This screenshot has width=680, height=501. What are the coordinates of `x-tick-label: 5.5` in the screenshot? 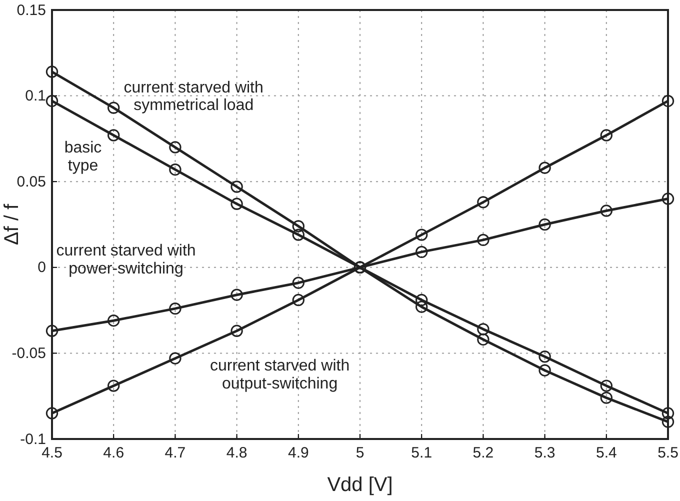 It's located at (668, 453).